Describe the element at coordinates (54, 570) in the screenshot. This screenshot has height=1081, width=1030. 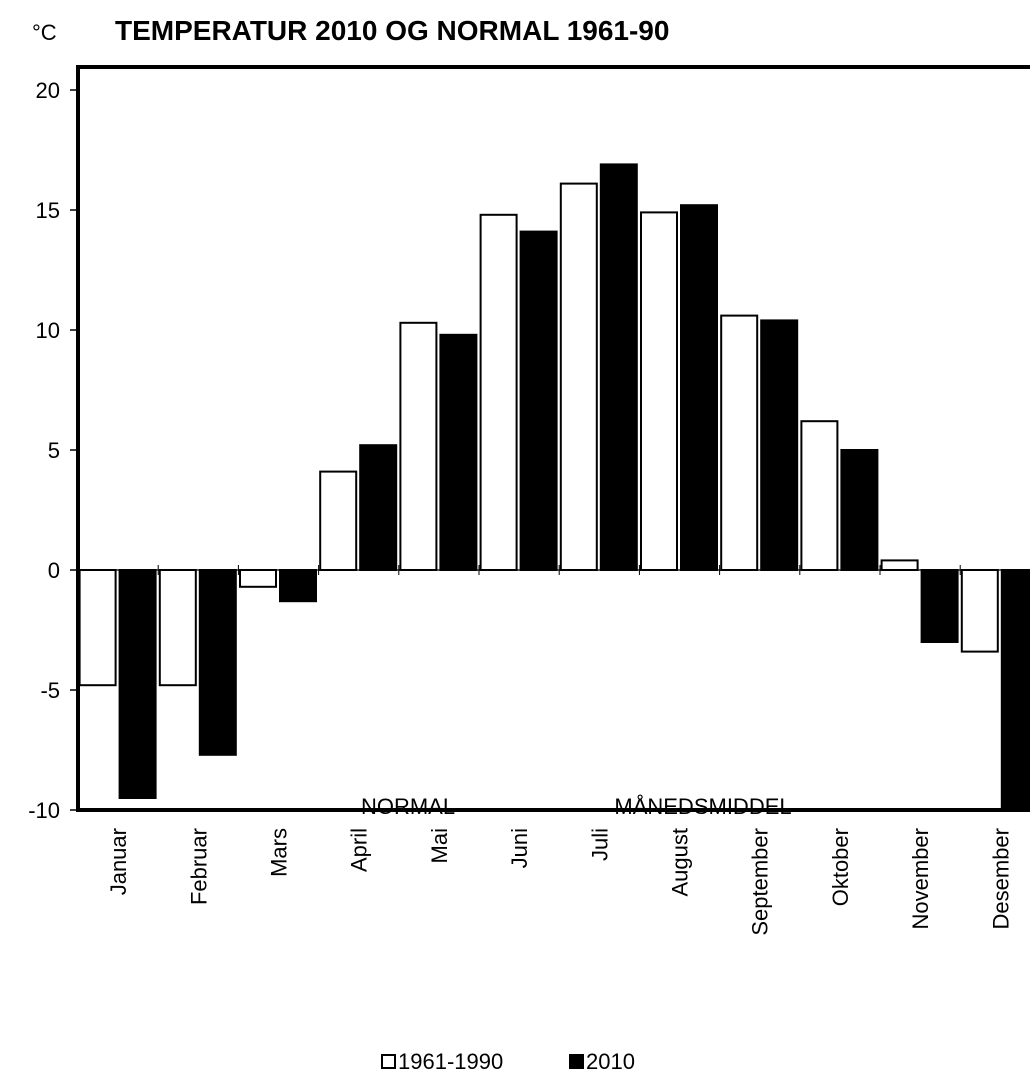
I see `y-tick-label: 0` at that location.